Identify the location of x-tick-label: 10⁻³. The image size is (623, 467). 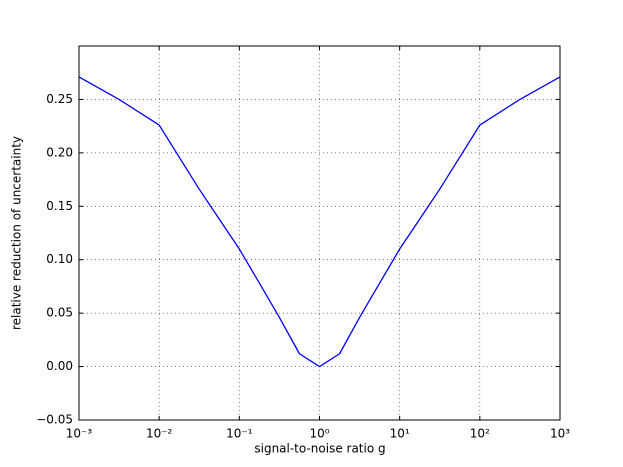
(79, 434).